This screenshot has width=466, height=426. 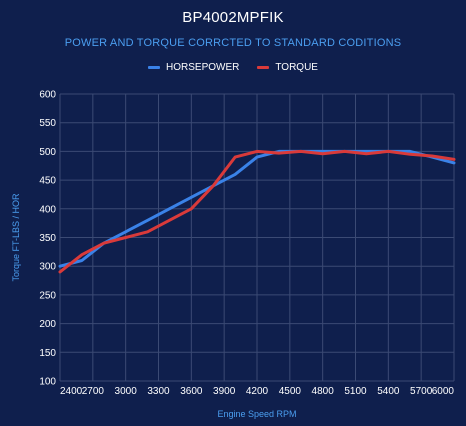 I want to click on y-tick-label: 100, so click(x=47, y=382).